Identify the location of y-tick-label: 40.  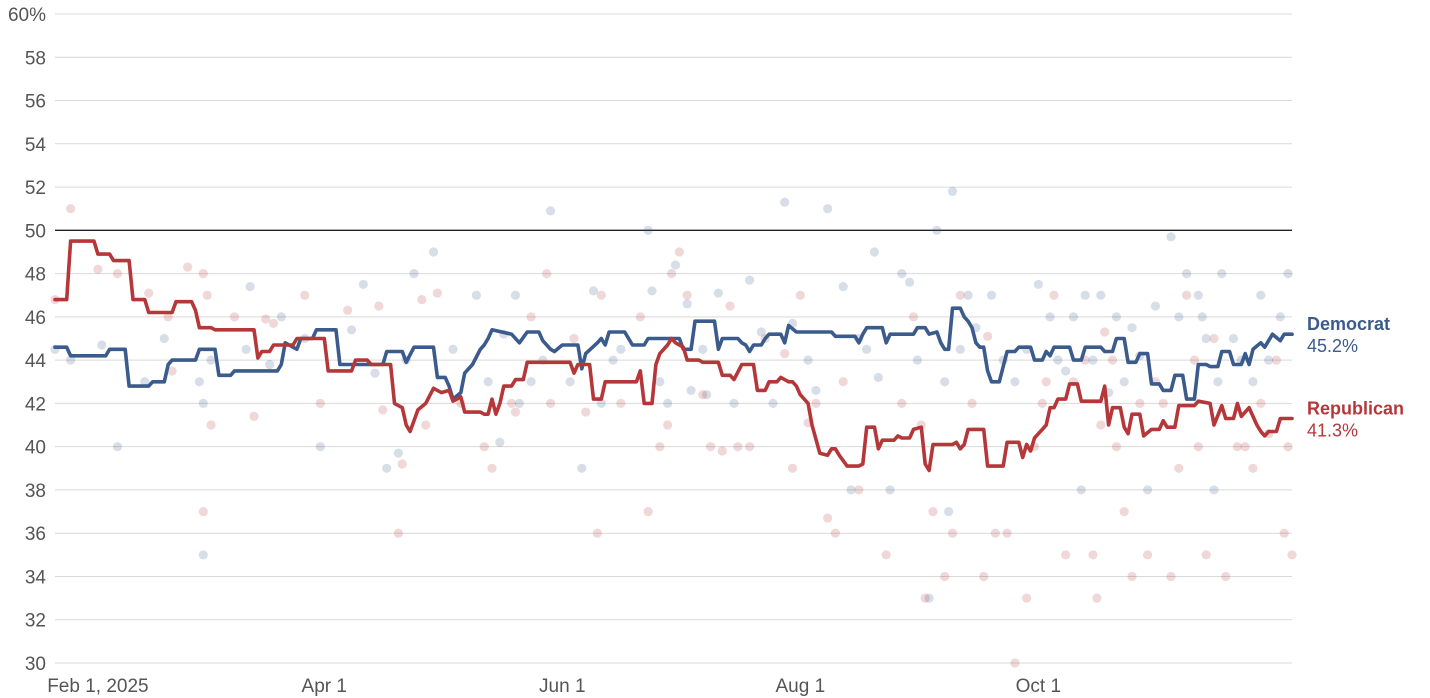
(35, 448).